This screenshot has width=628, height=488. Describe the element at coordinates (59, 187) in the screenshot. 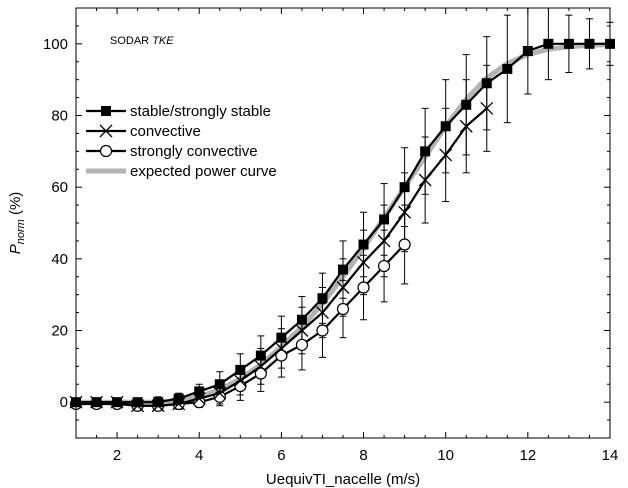

I see `y-tick-label: 60` at that location.